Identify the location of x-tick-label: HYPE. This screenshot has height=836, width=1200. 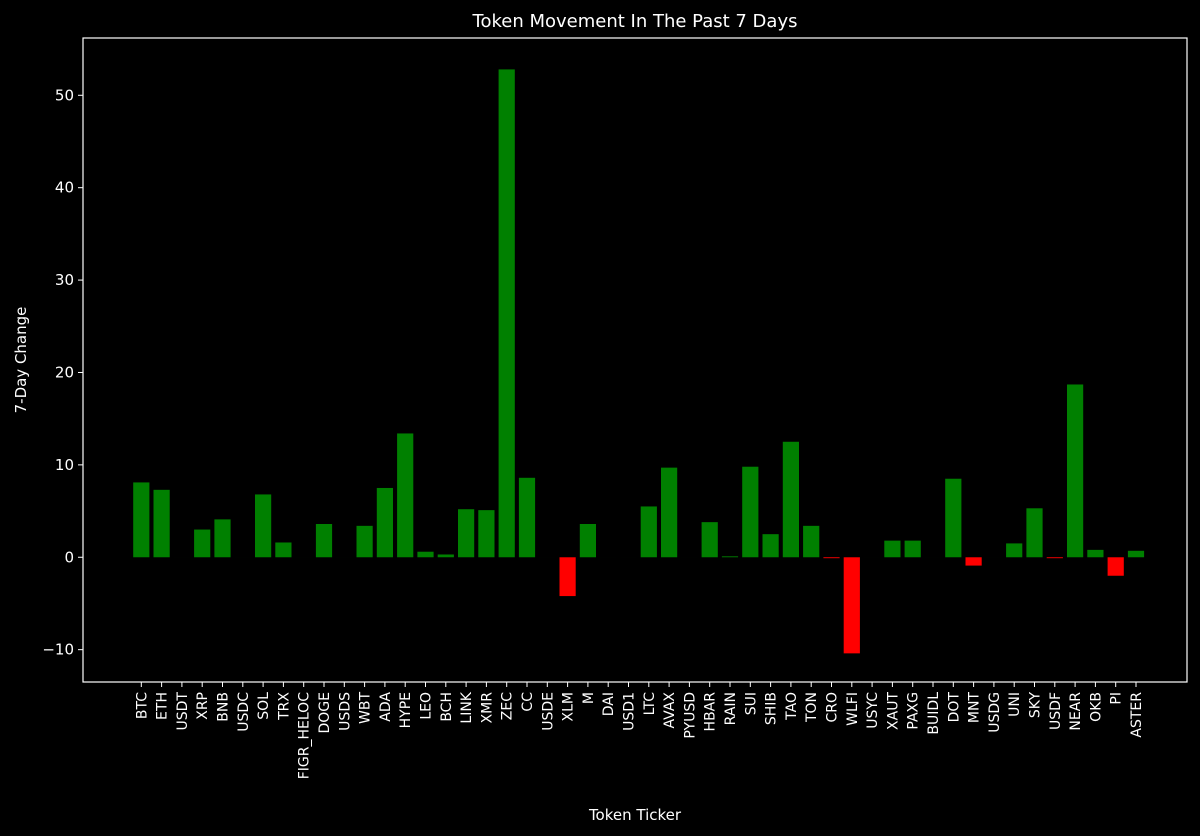
(406, 710).